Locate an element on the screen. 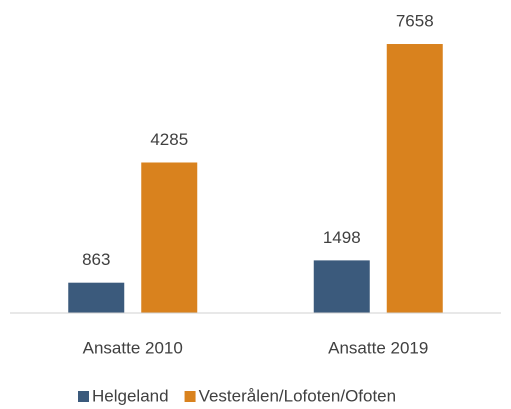 This screenshot has width=511, height=409. legend-label: Helgeland is located at coordinates (130, 395).